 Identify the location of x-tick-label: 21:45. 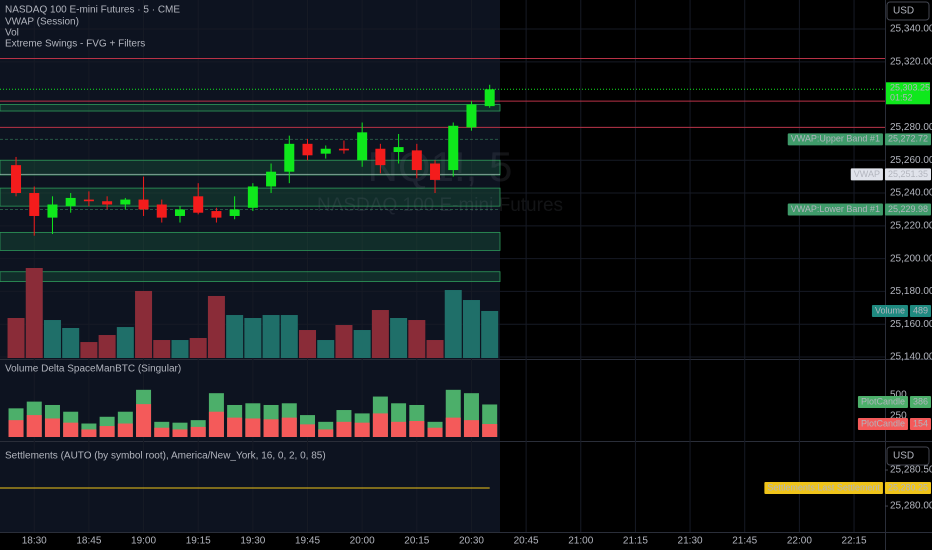
(744, 541).